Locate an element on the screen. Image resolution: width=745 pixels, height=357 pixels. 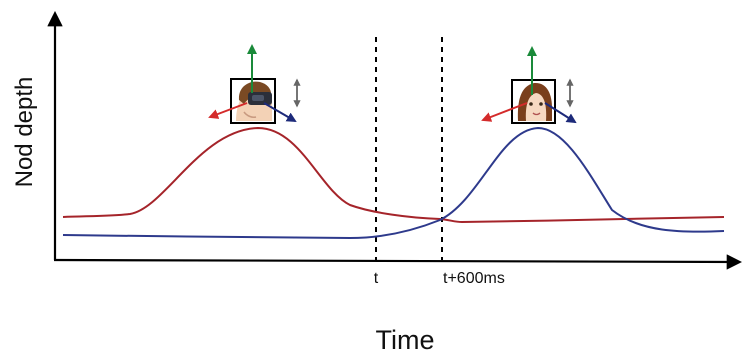
y-axis-label: Nod depth is located at coordinates (24, 132).